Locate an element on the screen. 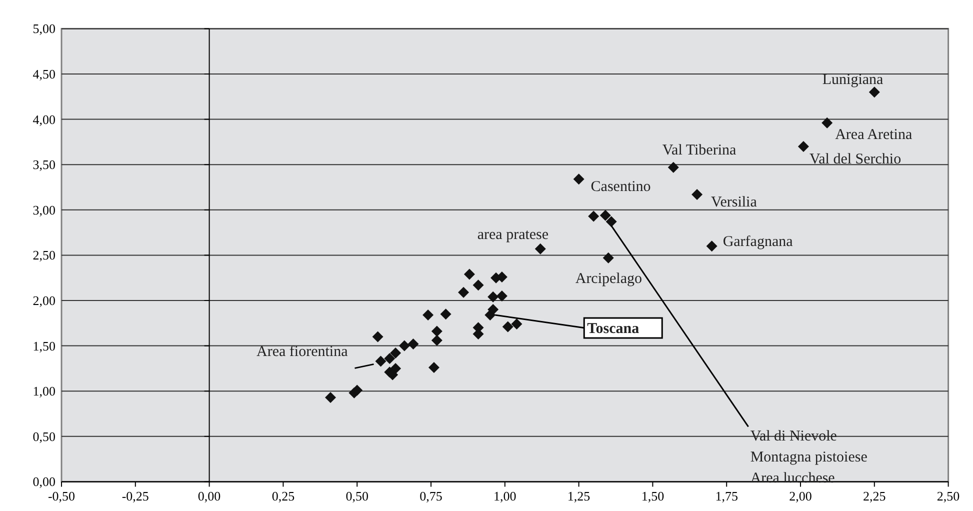 This screenshot has width=973, height=511. annotation: Casentino is located at coordinates (620, 187).